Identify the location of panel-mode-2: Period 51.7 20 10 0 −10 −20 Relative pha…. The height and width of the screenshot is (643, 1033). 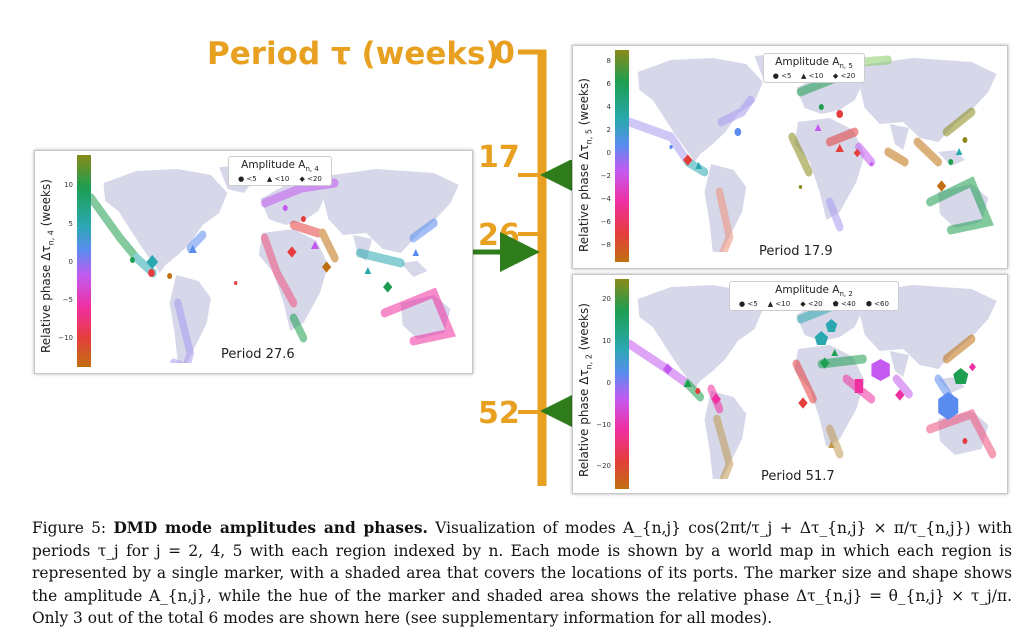
(790, 384).